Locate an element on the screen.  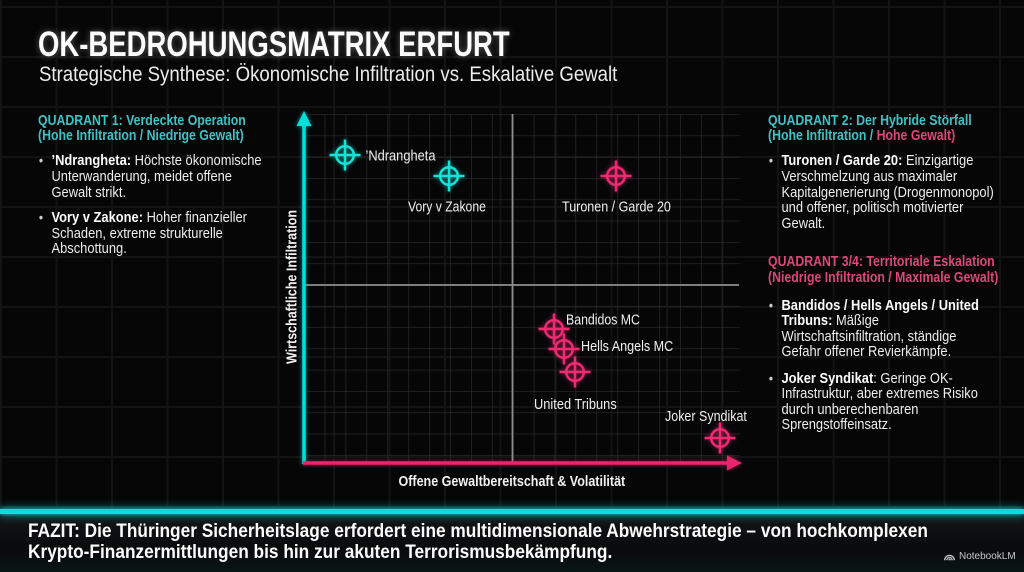
svg-text: ’Ndrangheta is located at coordinates (401, 155).